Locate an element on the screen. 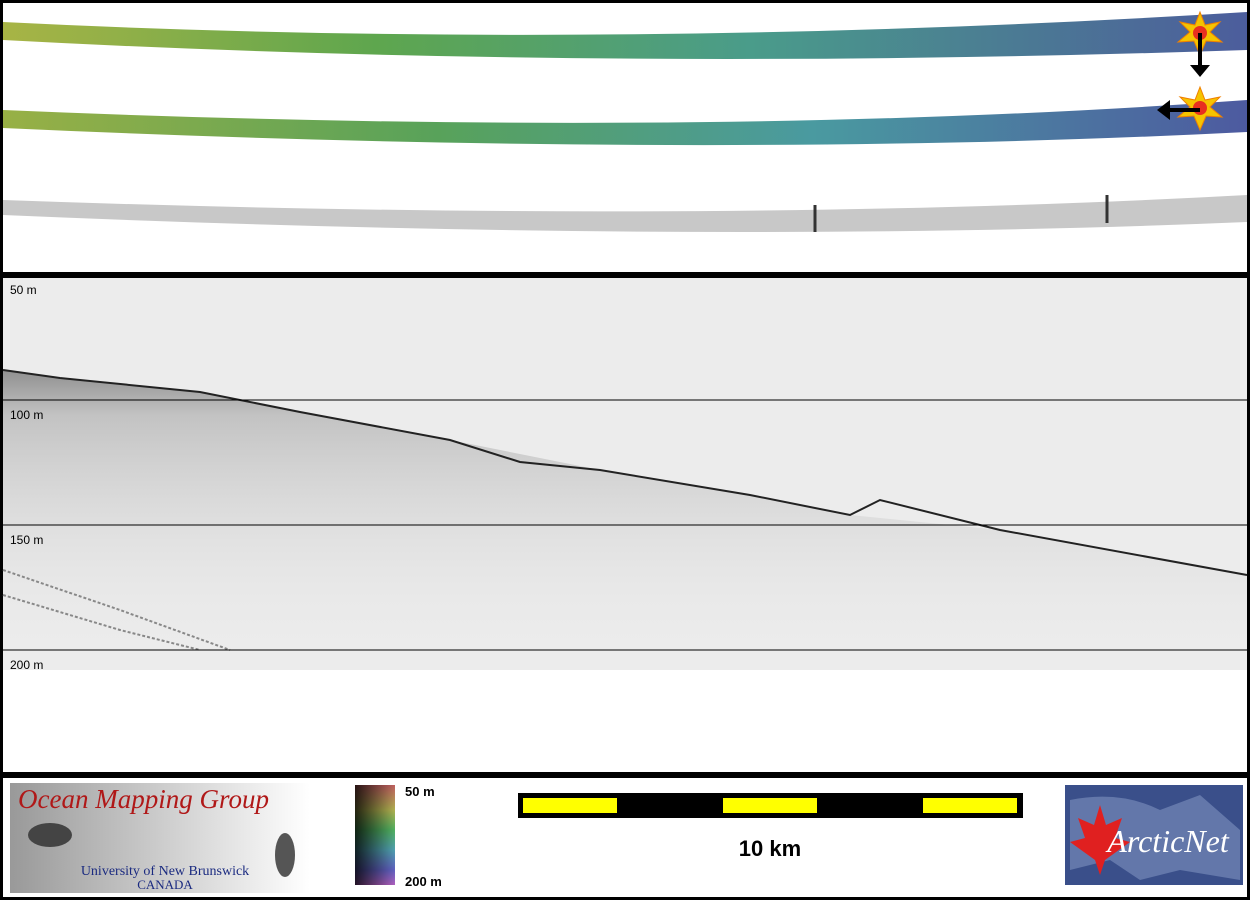 The image size is (1250, 900). scale-bar is located at coordinates (770, 805).